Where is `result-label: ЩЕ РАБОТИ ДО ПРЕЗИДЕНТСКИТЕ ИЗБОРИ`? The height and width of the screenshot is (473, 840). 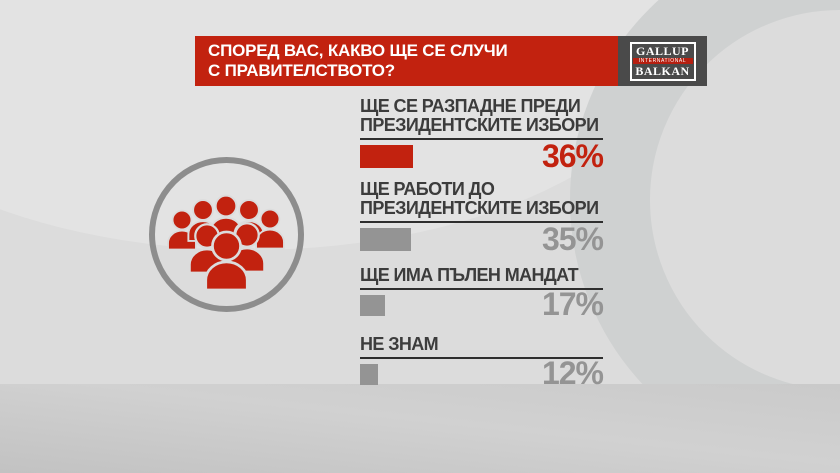 result-label: ЩЕ РАБОТИ ДО ПРЕЗИДЕНТСКИТЕ ИЗБОРИ is located at coordinates (479, 198).